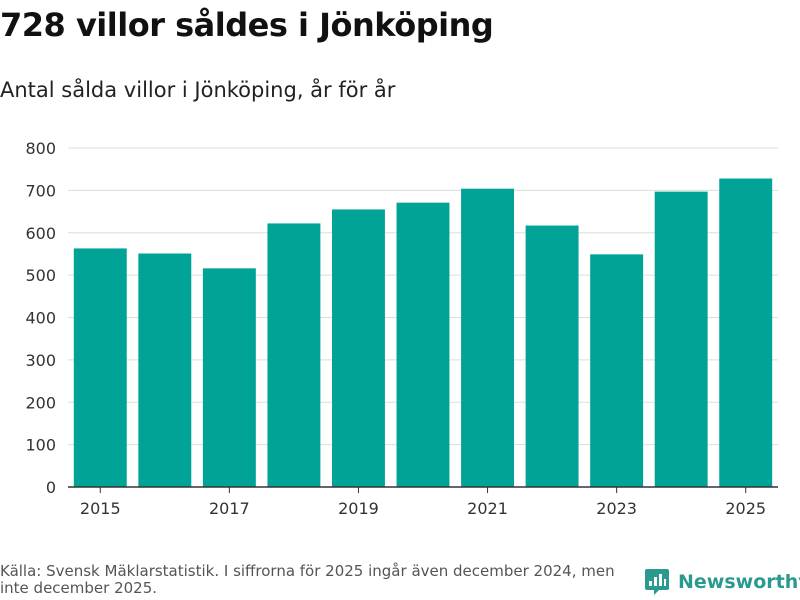 The image size is (800, 600). What do you see at coordinates (487, 508) in the screenshot?
I see `x-tick-label-2021: 2021` at bounding box center [487, 508].